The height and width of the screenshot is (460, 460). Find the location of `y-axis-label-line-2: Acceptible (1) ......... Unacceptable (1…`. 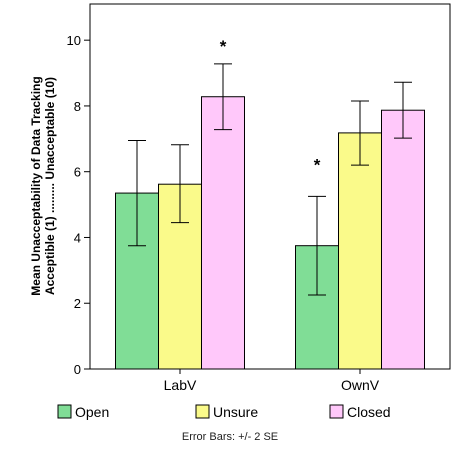

y-axis-label-line-2: Acceptible (1) ......... Unacceptable (1… is located at coordinates (50, 186).